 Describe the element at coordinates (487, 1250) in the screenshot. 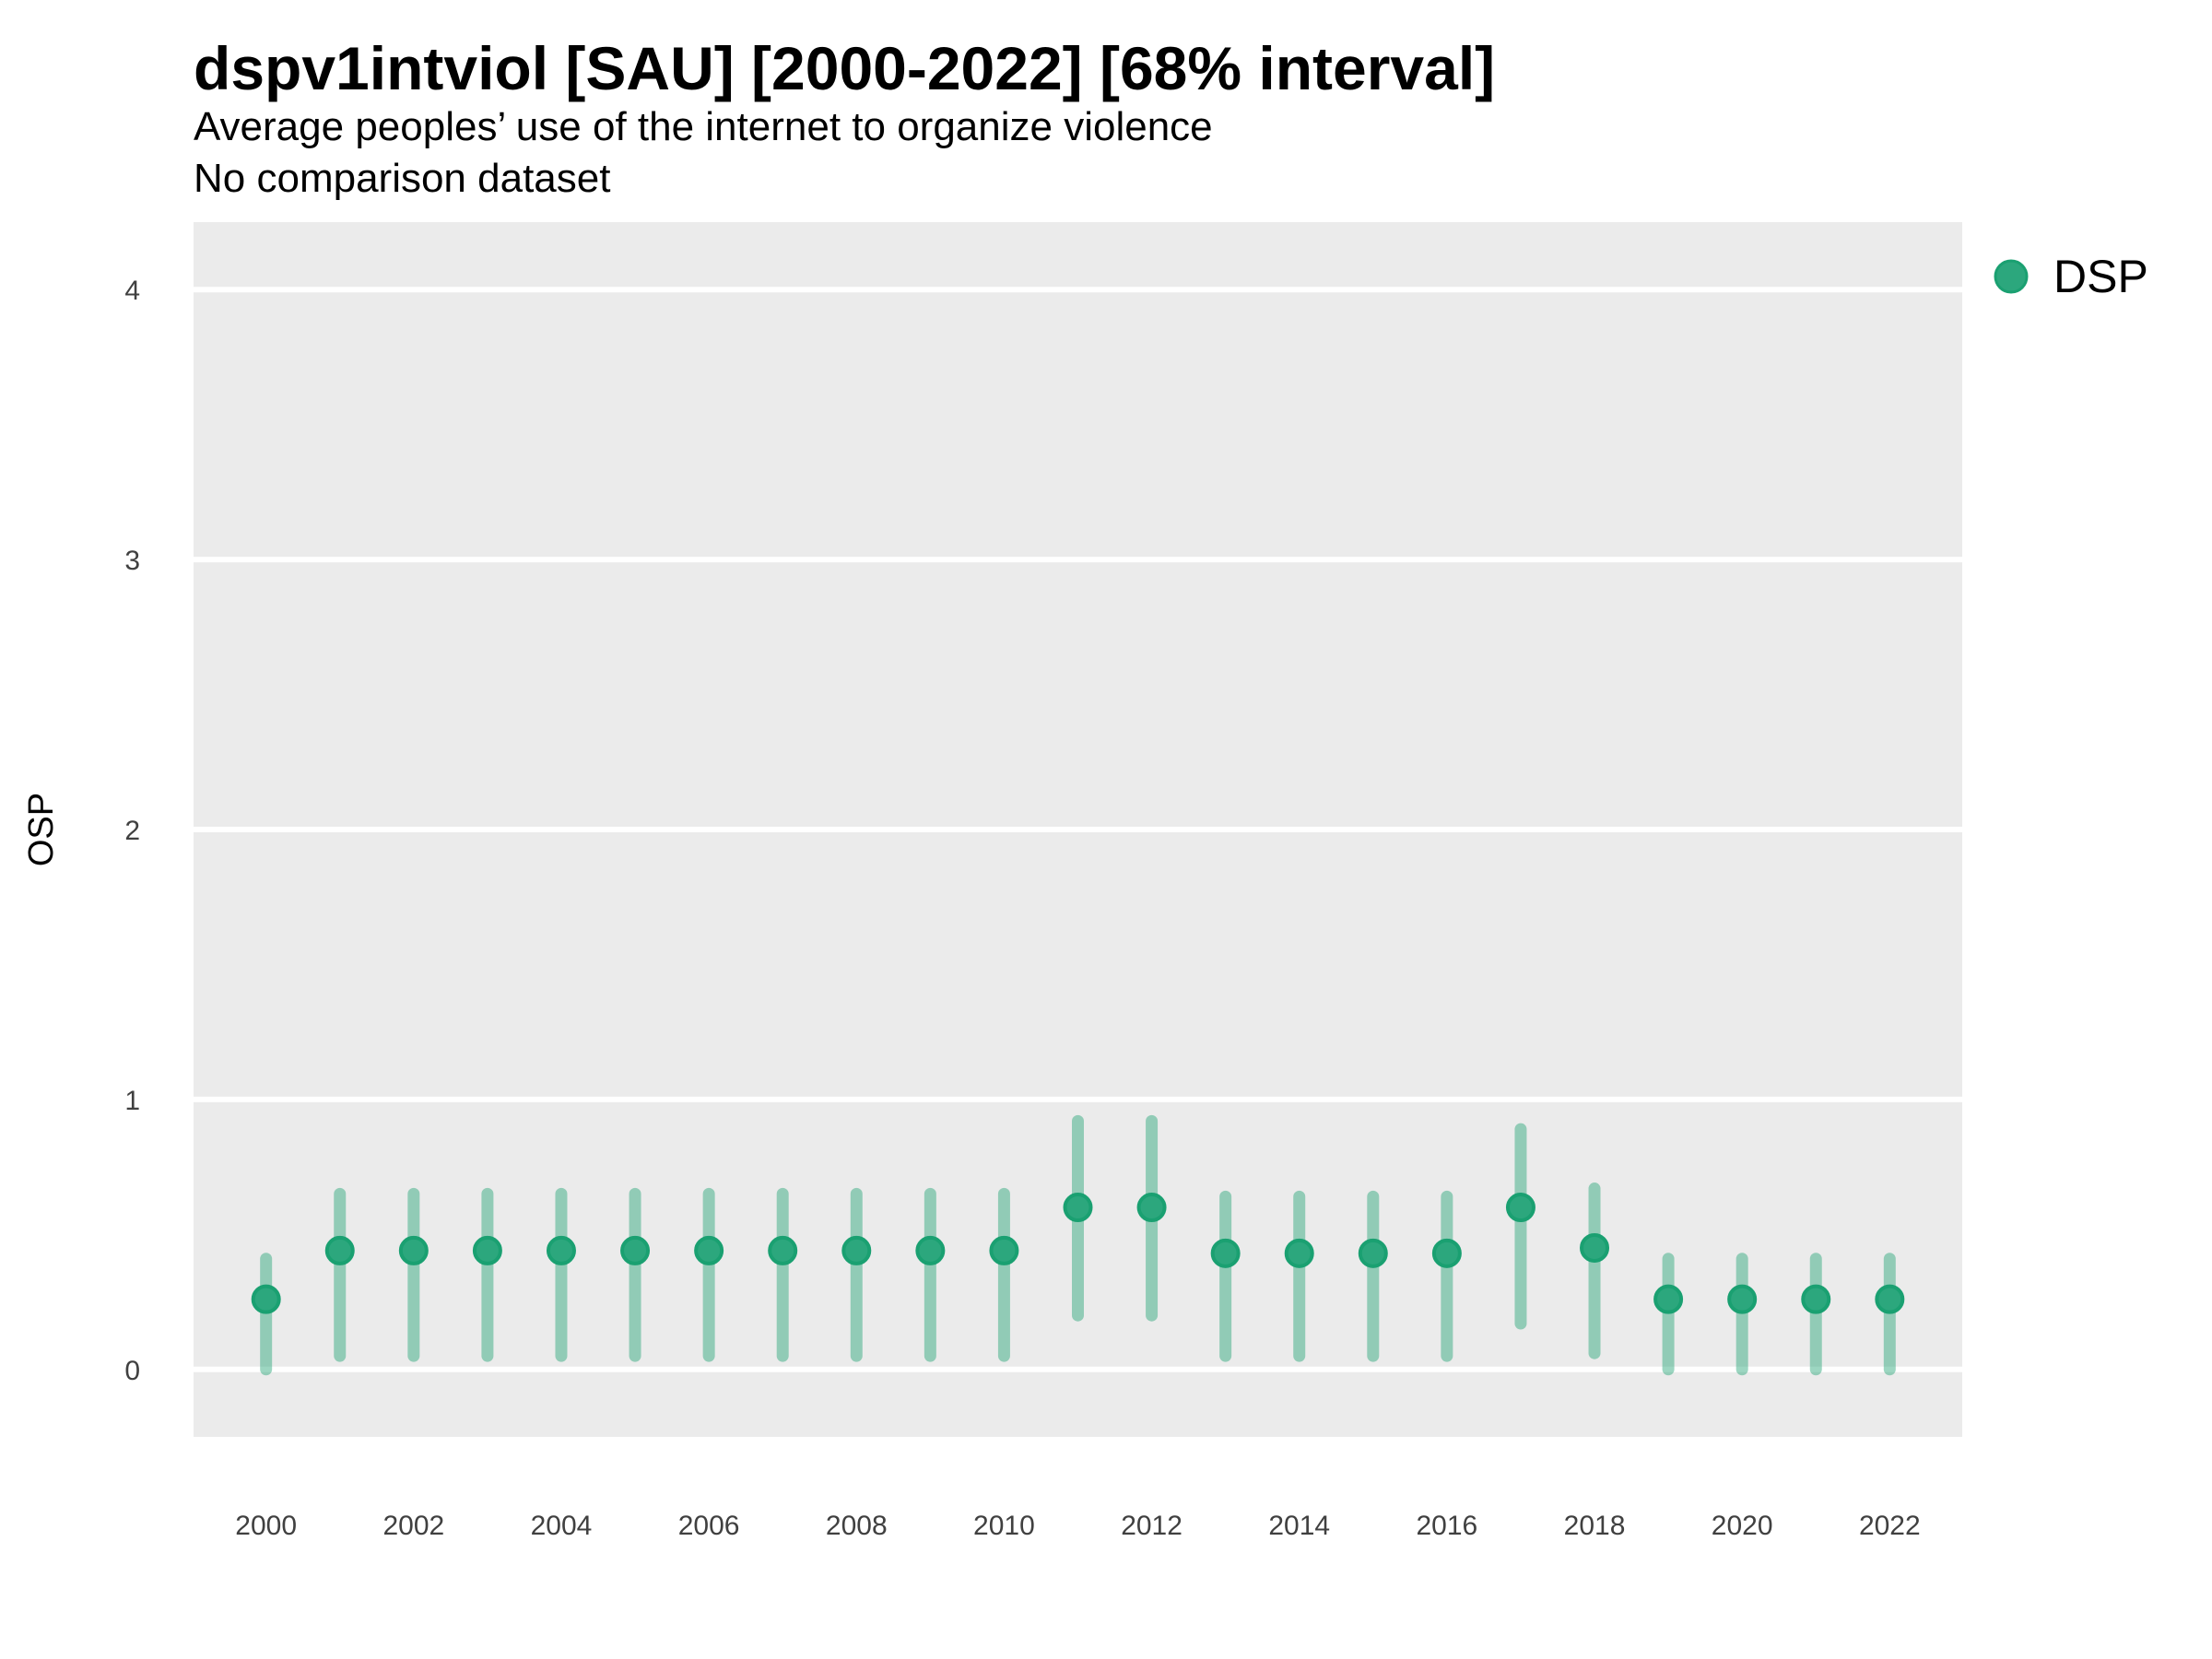

I see `data-point-2003` at that location.